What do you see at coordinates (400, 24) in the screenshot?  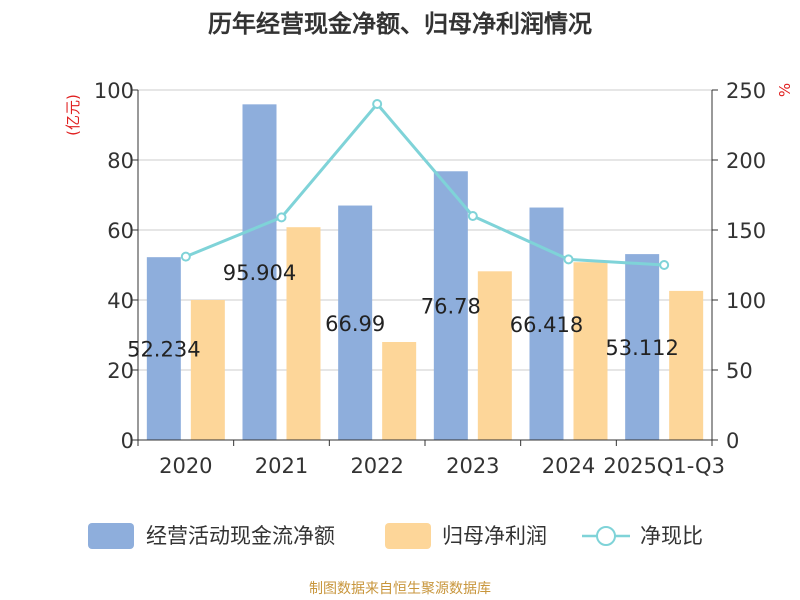 I see `chart-title: 历年经营现金净额、归母净利润情况` at bounding box center [400, 24].